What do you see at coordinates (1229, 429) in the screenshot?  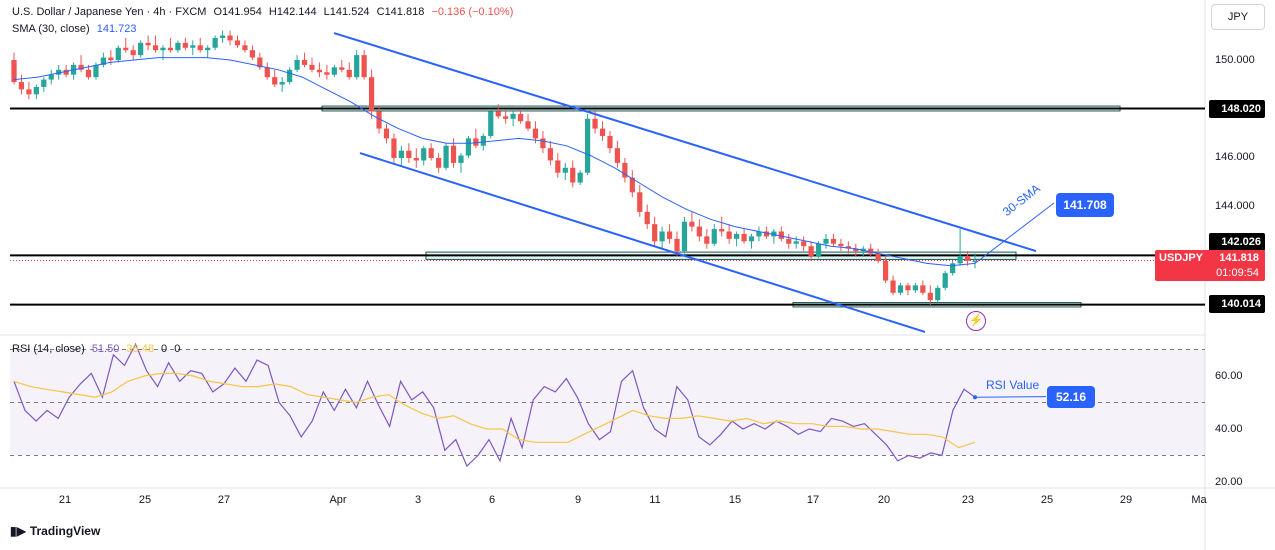 I see `rsi-tick: 40.00` at bounding box center [1229, 429].